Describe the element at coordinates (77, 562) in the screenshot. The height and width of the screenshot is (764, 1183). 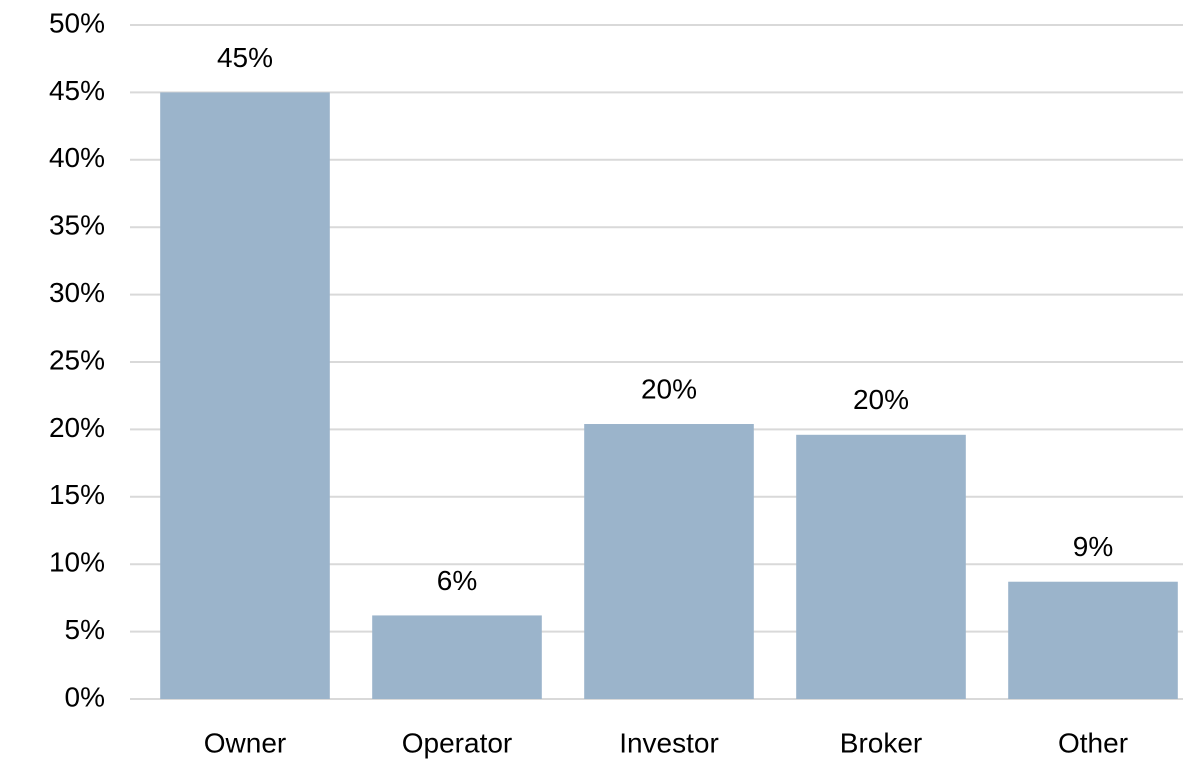
I see `y-tick-label: 10%` at that location.